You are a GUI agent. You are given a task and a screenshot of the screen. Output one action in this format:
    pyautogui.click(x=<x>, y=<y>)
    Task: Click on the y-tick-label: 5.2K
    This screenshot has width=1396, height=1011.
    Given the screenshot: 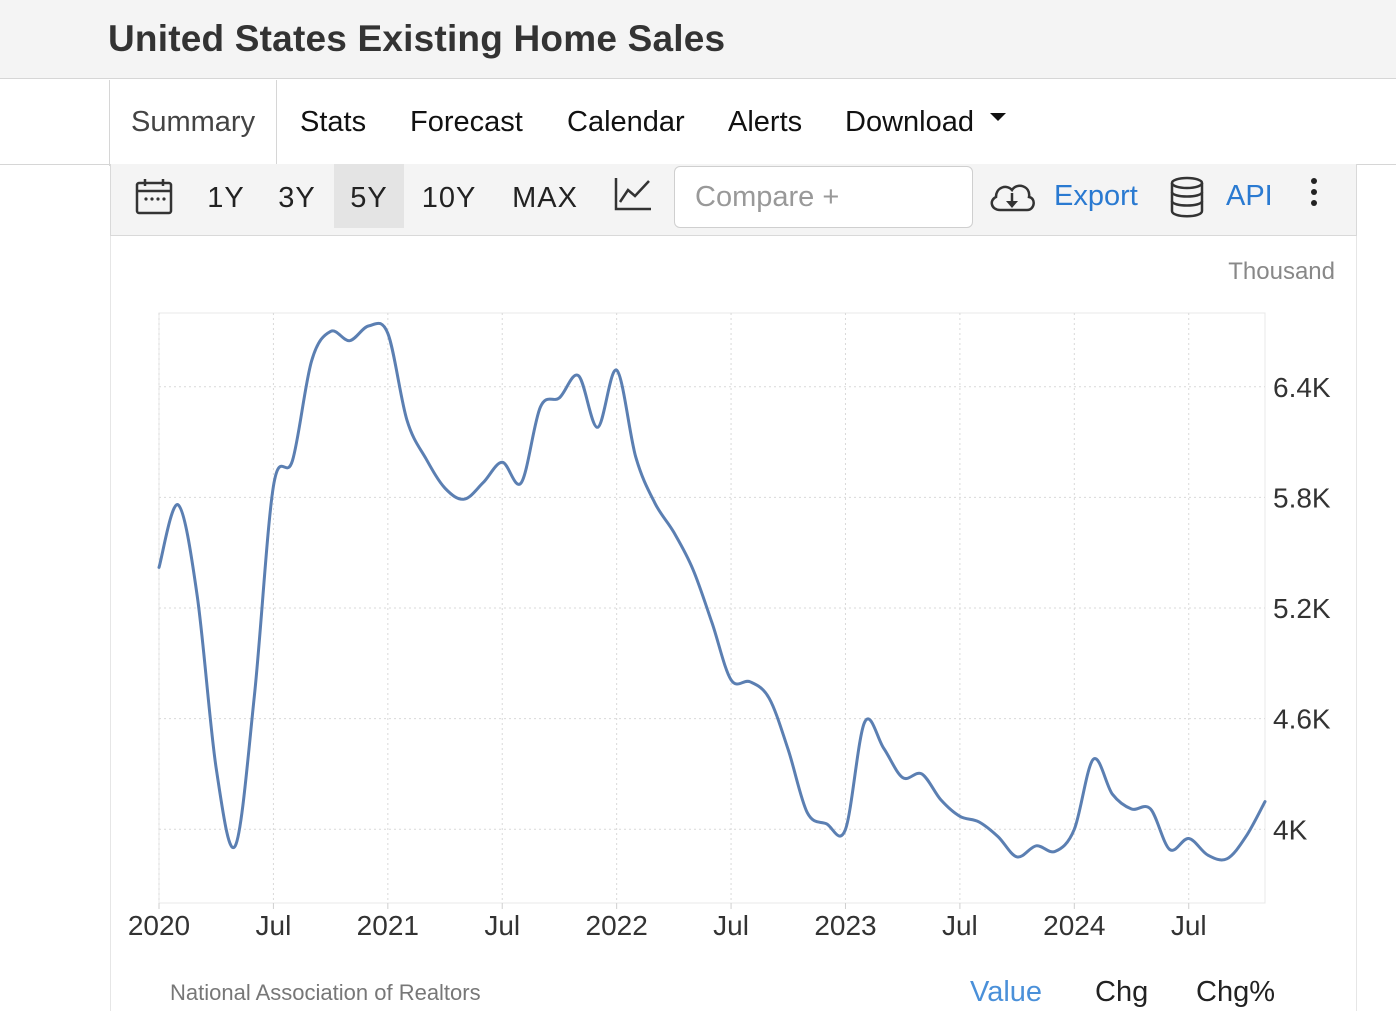 What is the action you would take?
    pyautogui.click(x=1302, y=608)
    